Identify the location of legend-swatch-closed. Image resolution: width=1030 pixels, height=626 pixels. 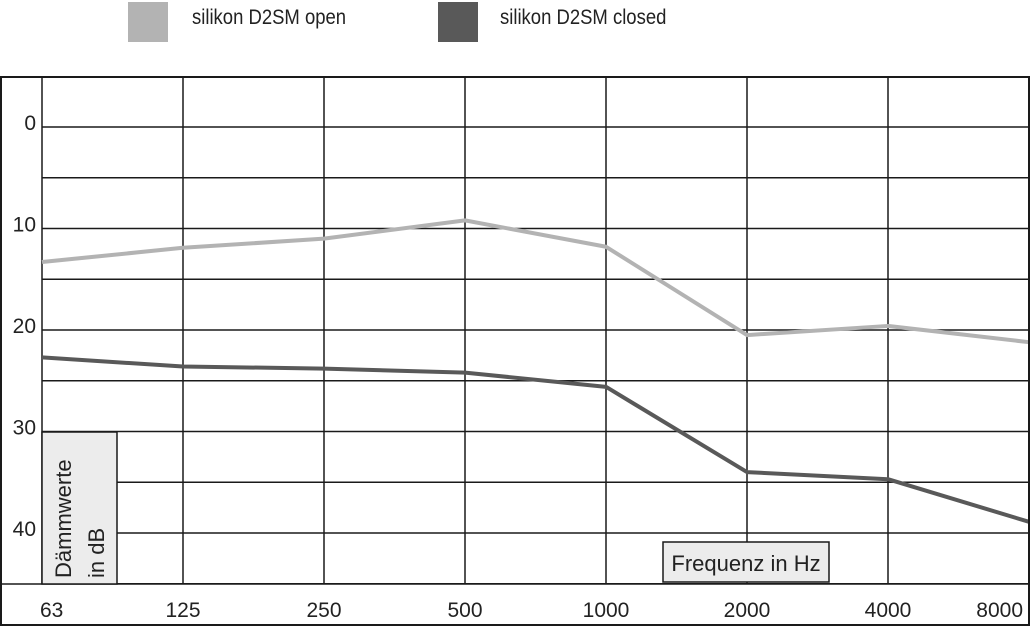
(458, 22).